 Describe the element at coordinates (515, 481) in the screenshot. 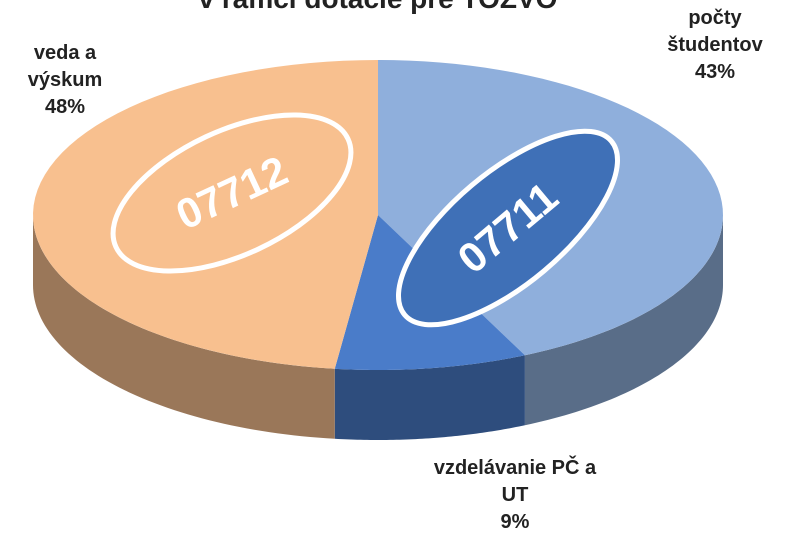

I see `category-name: vzdelávanie PČ a UT` at that location.